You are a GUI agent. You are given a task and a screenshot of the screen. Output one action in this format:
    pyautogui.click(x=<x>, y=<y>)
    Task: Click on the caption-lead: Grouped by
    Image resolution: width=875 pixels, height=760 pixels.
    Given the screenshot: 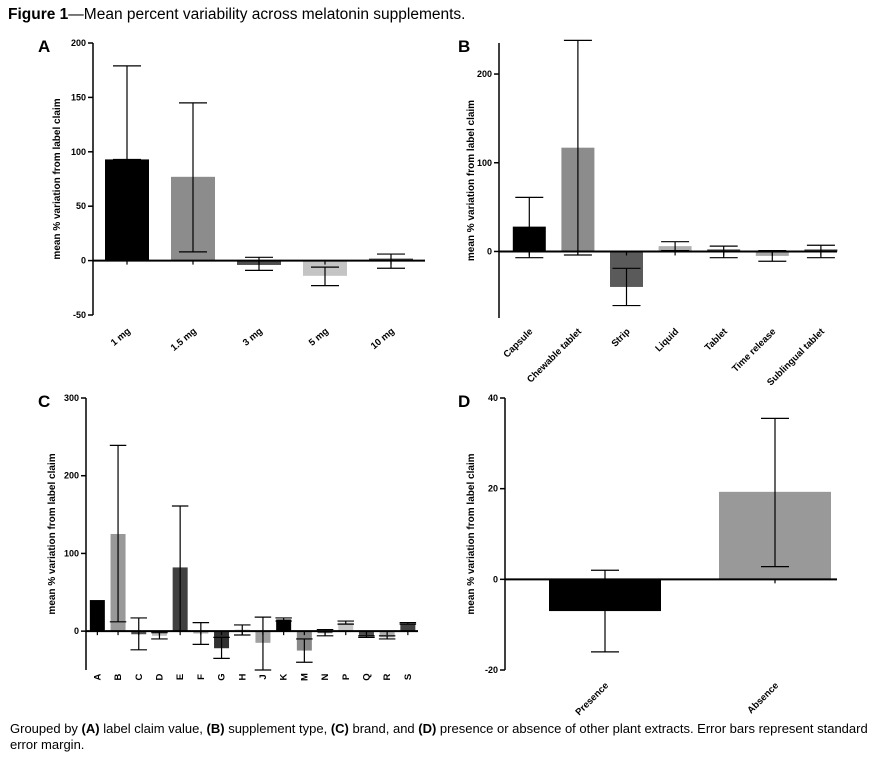 What is the action you would take?
    pyautogui.click(x=46, y=728)
    